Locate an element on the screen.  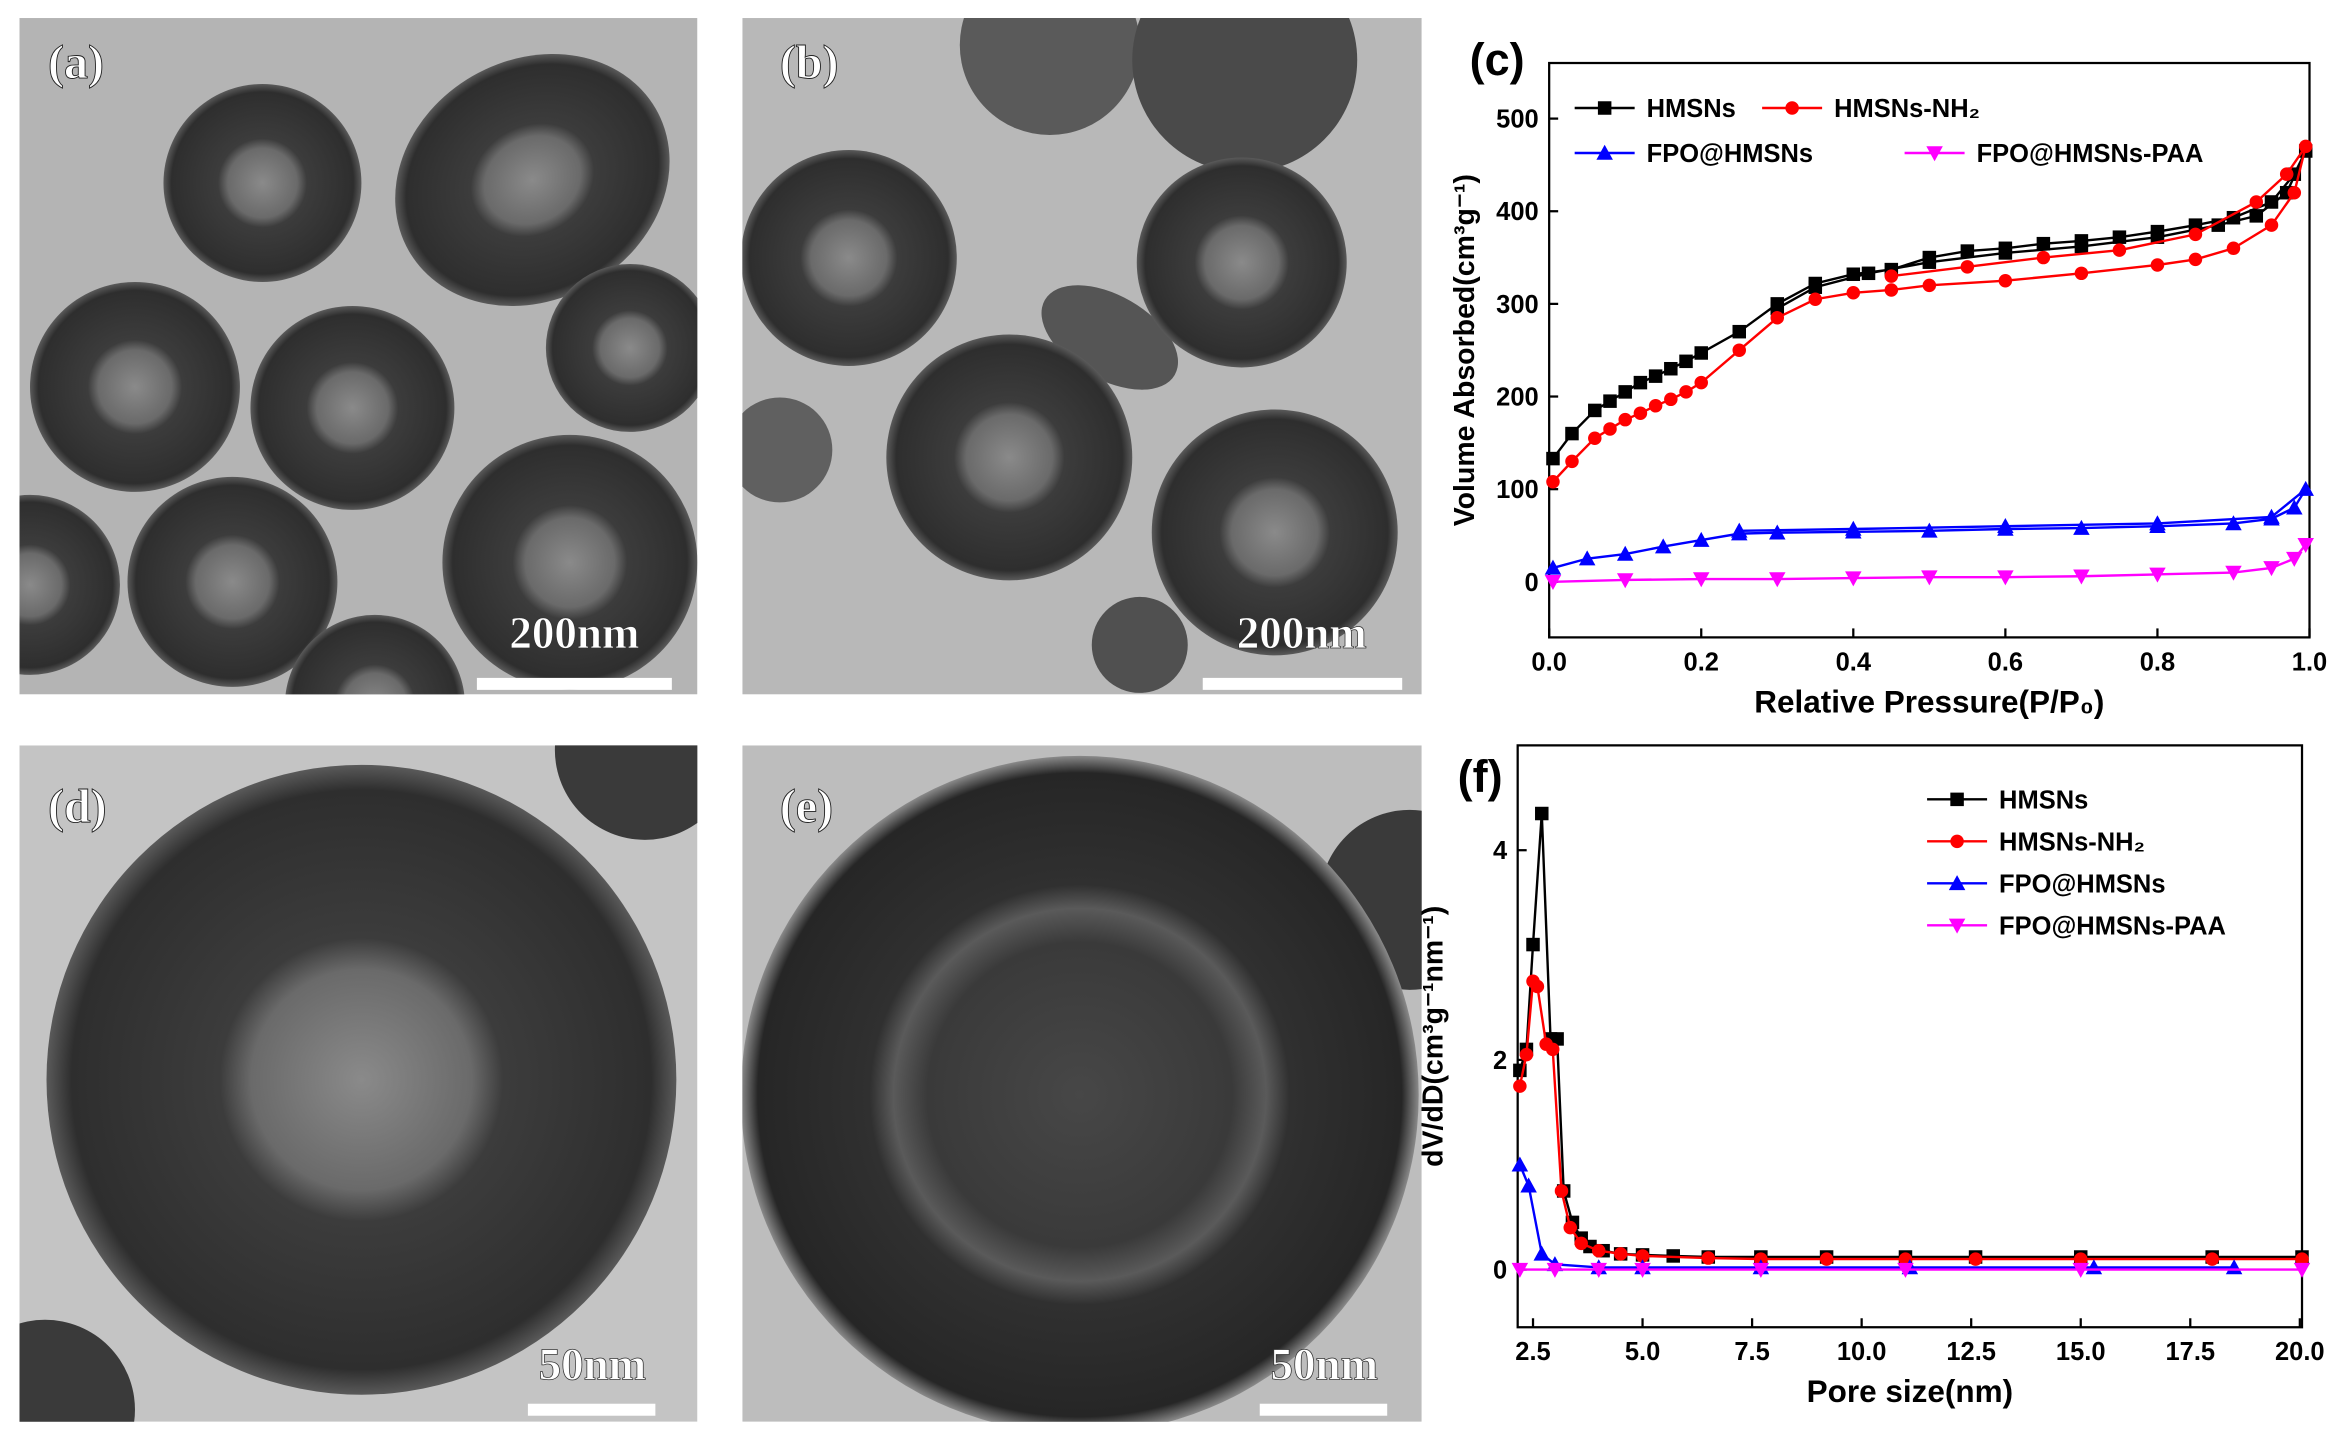
panel-label: (a) is located at coordinates (76, 62).